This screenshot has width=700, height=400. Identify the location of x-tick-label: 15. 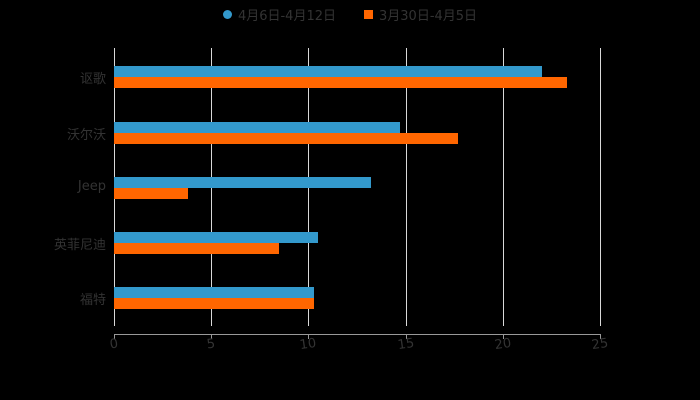
(405, 344).